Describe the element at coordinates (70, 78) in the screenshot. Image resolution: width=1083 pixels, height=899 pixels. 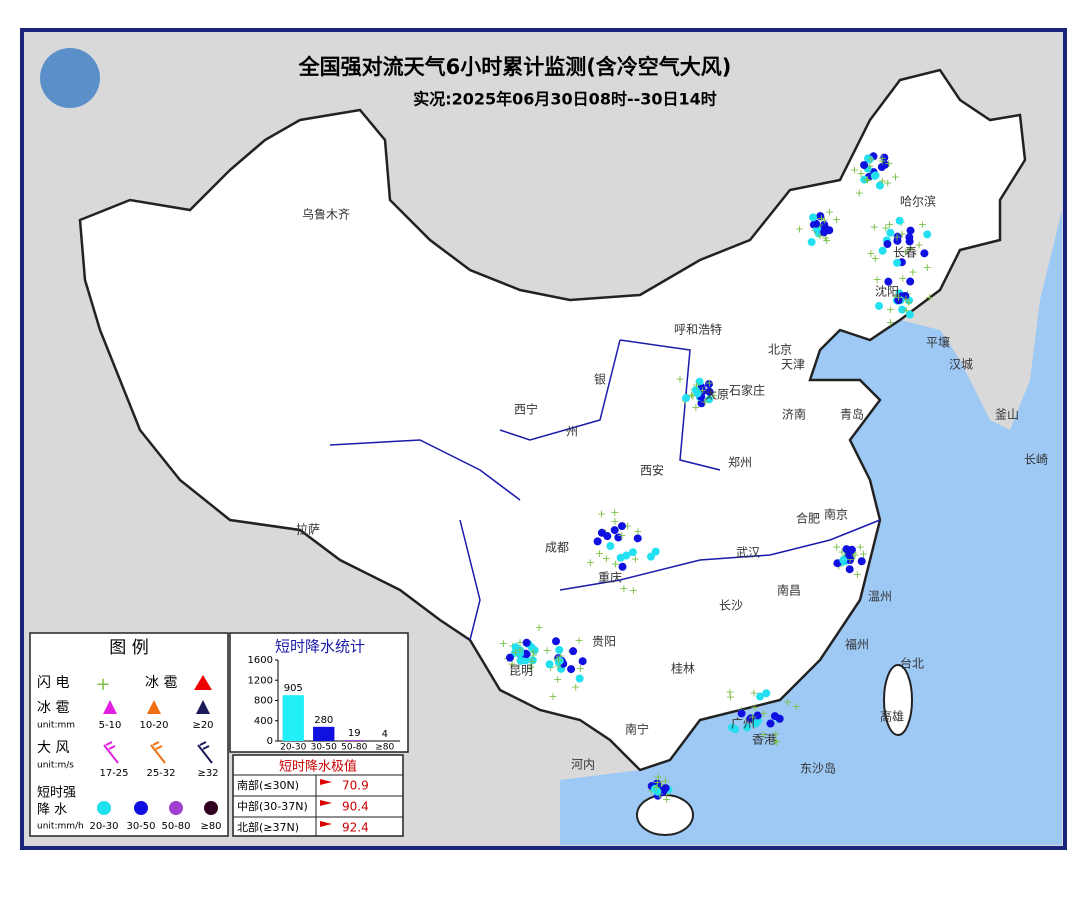
I see `logo` at that location.